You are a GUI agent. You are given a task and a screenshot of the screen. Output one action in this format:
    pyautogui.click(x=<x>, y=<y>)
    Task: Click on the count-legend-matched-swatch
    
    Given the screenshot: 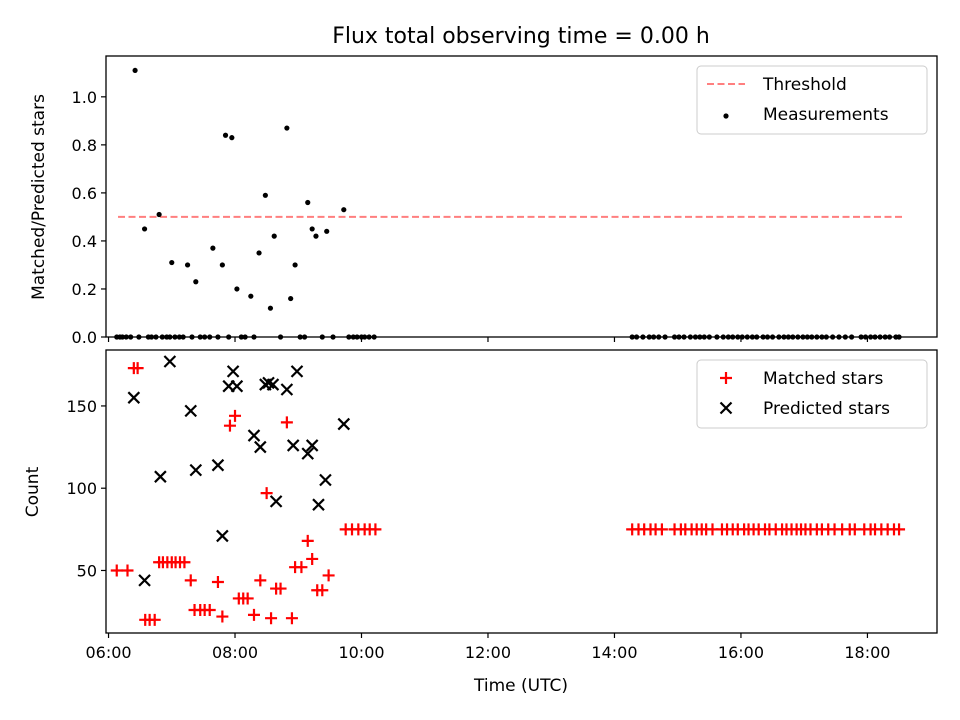 What is the action you would take?
    pyautogui.click(x=726, y=378)
    